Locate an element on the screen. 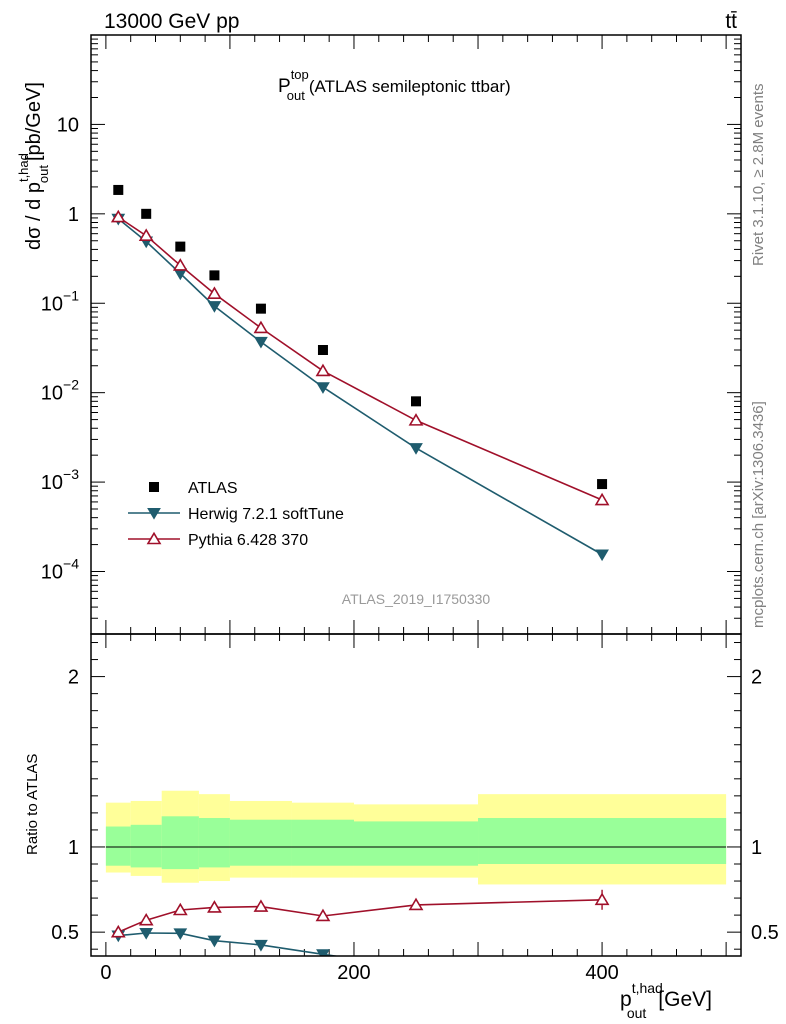 Image resolution: width=786 pixels, height=1024 pixels. ratio-y-tick-label-right: 0.5 is located at coordinates (765, 933).